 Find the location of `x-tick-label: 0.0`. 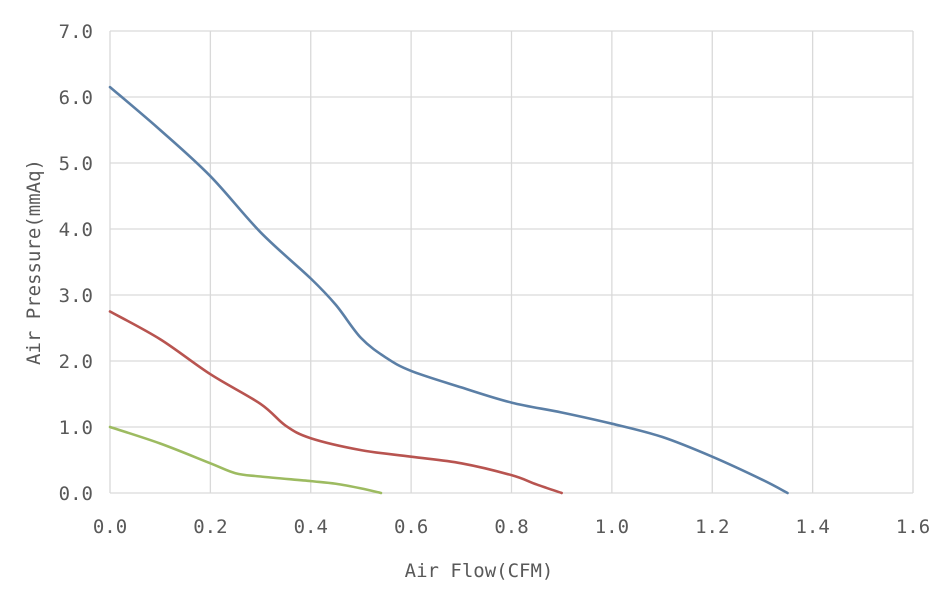

x-tick-label: 0.0 is located at coordinates (110, 527).